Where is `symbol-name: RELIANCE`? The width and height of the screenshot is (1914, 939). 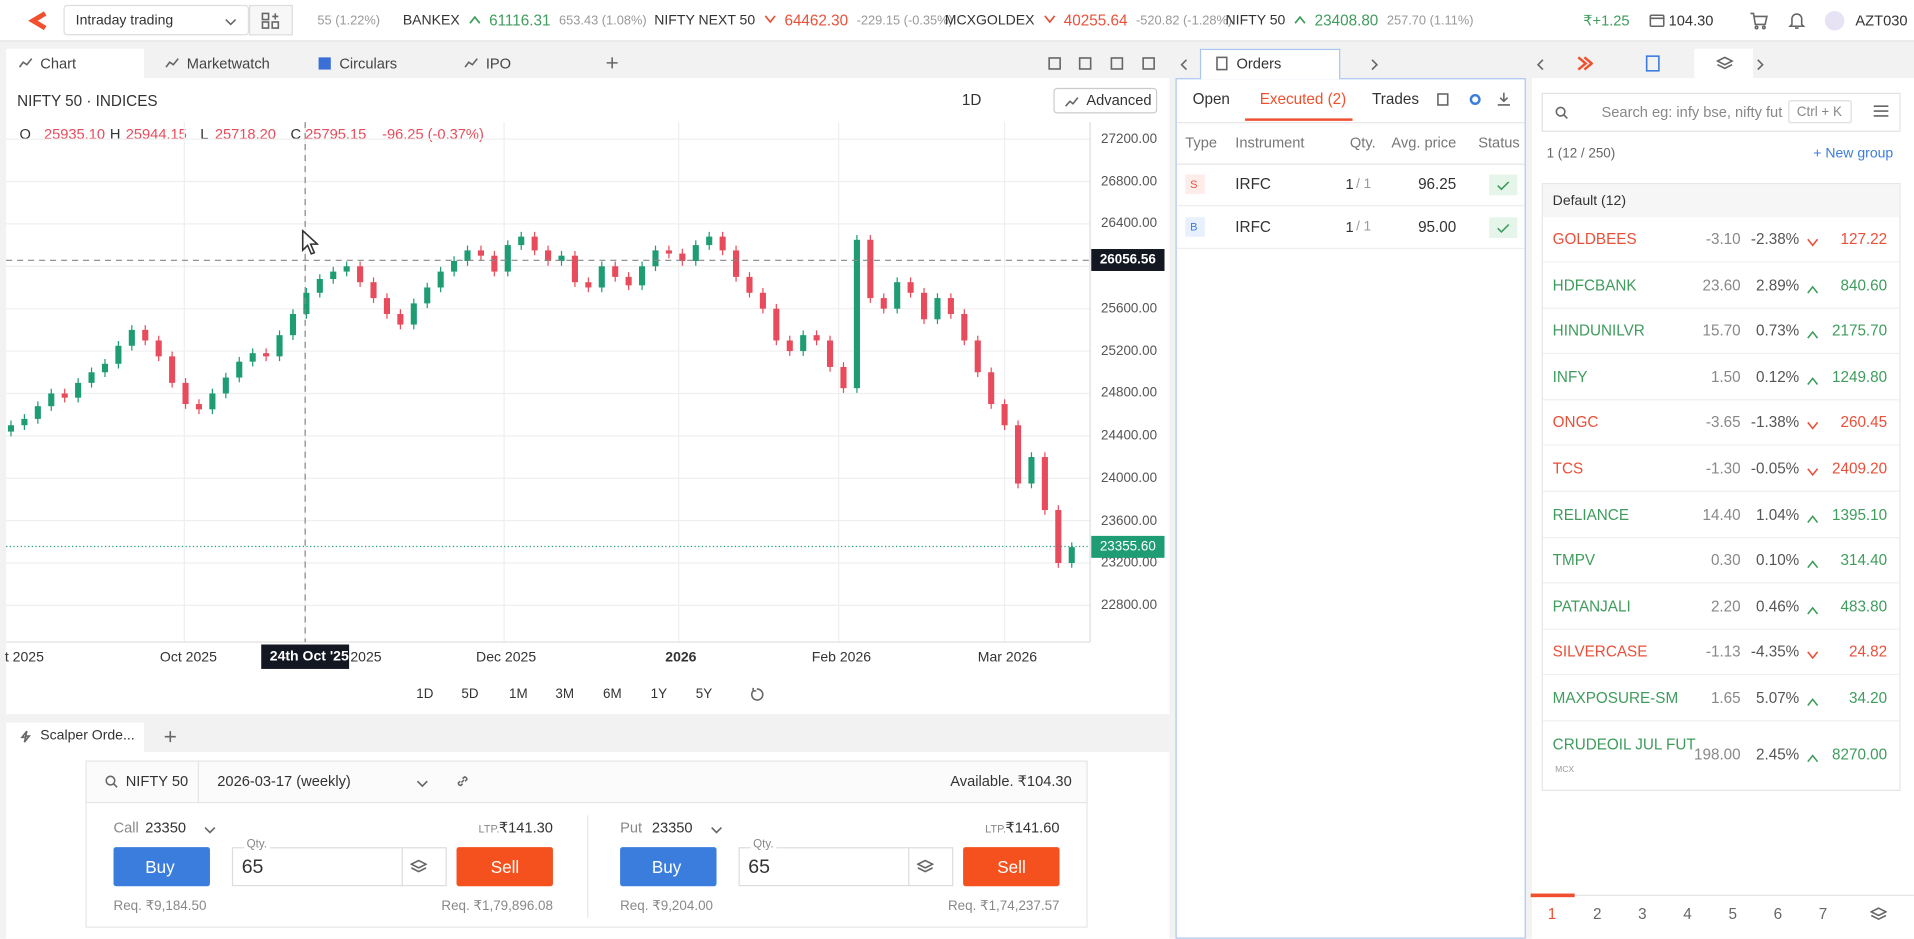
symbol-name: RELIANCE is located at coordinates (1591, 515).